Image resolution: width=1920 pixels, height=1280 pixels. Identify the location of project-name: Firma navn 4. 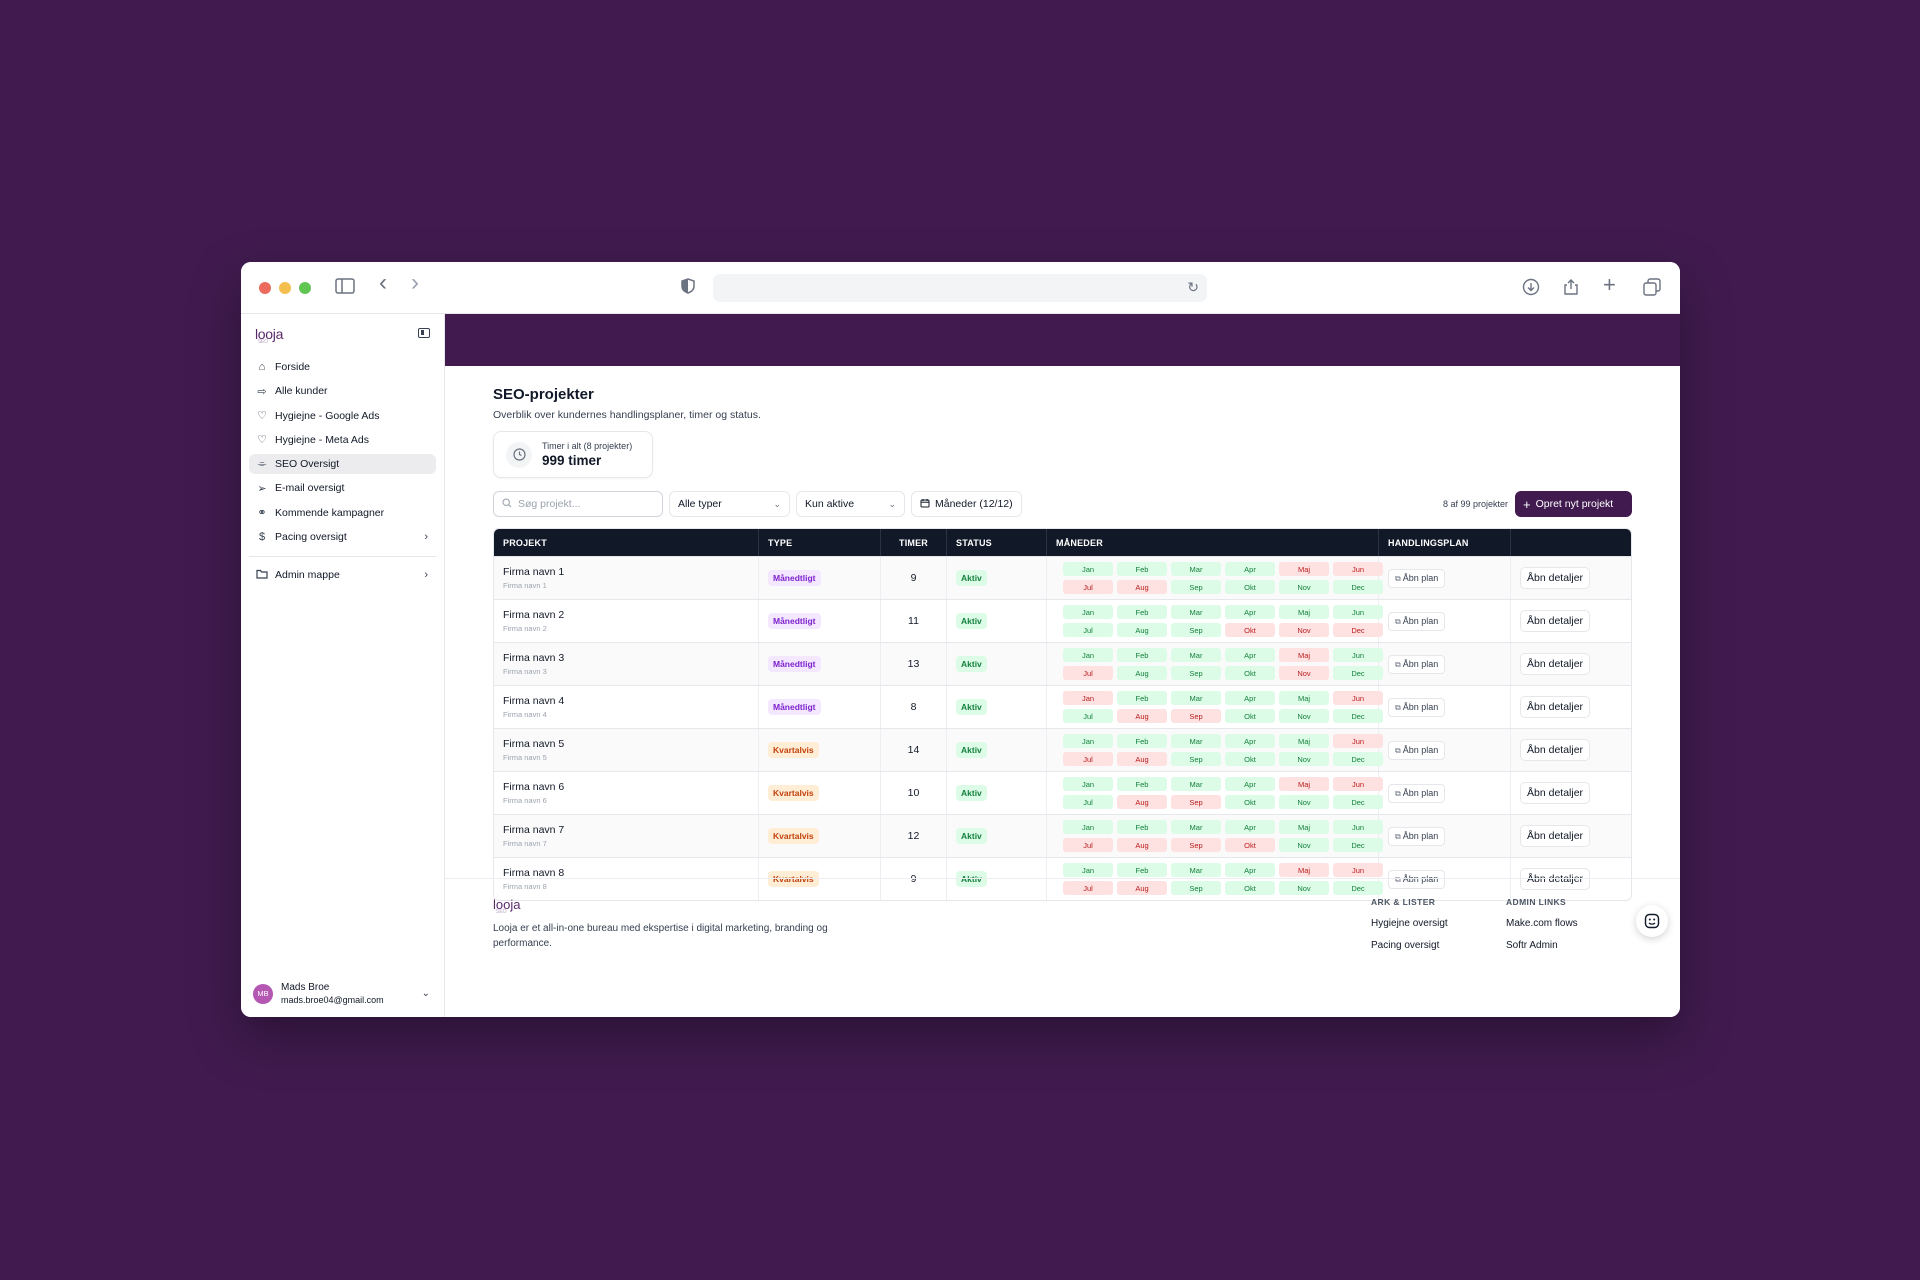
(534, 701).